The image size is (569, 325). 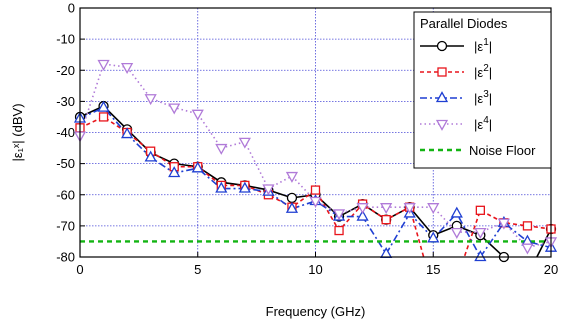 What do you see at coordinates (483, 123) in the screenshot?
I see `legend-label-4: |ε4|` at bounding box center [483, 123].